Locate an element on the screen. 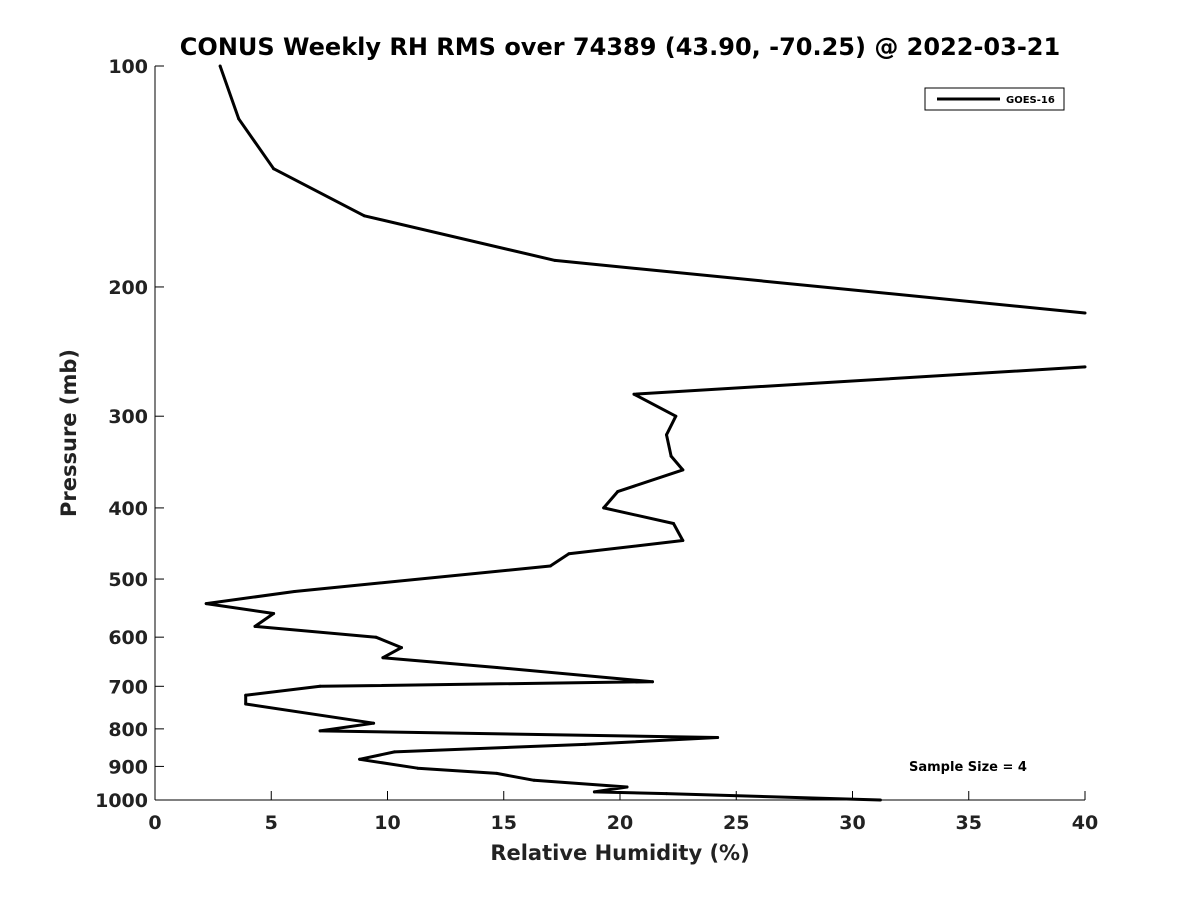 The height and width of the screenshot is (900, 1200). y-tick-label: 800 is located at coordinates (128, 730).